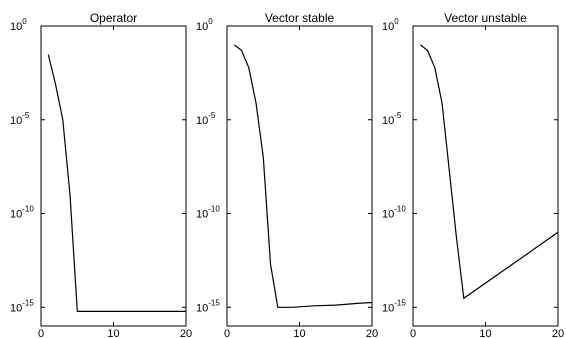 This screenshot has height=338, width=566. I want to click on panel-3-ytick-label: 10⁰, so click(390, 25).